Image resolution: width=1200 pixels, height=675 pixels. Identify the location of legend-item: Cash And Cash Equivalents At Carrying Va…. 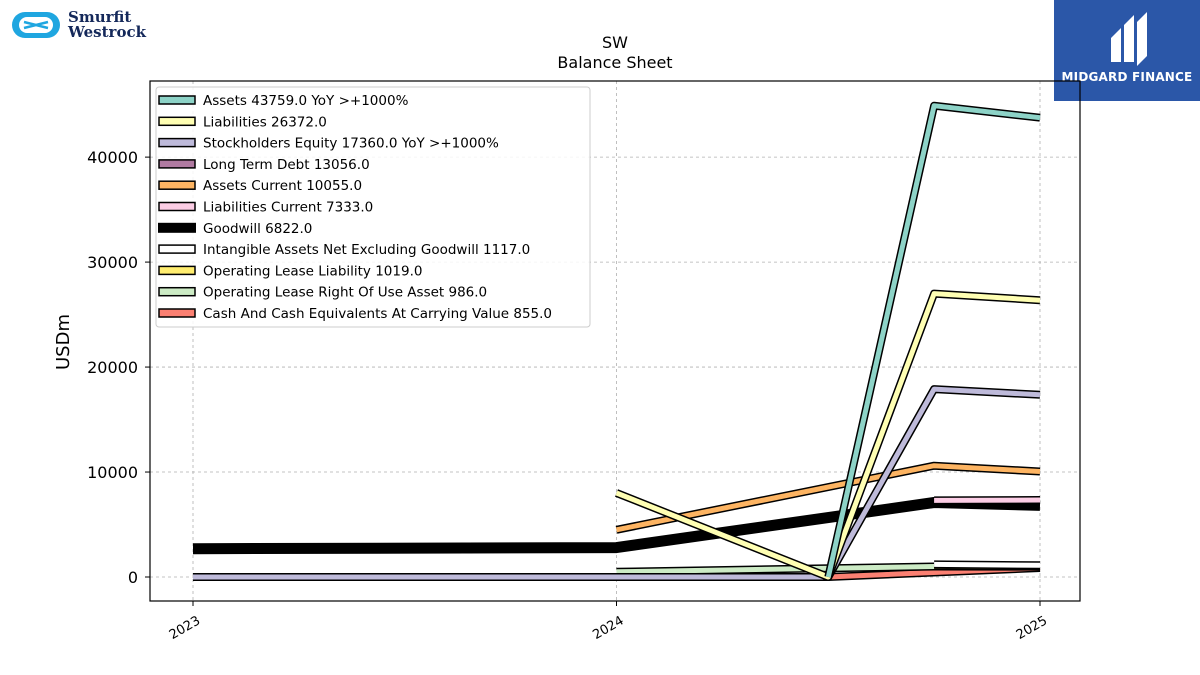
(355, 314).